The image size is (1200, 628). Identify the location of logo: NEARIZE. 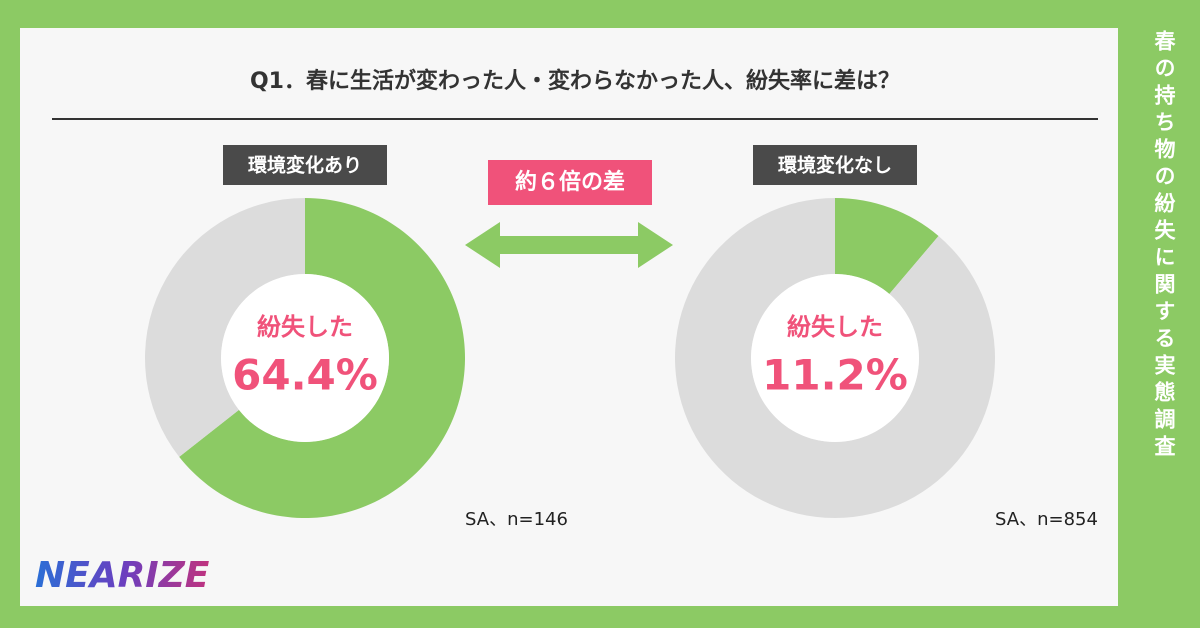
(122, 575).